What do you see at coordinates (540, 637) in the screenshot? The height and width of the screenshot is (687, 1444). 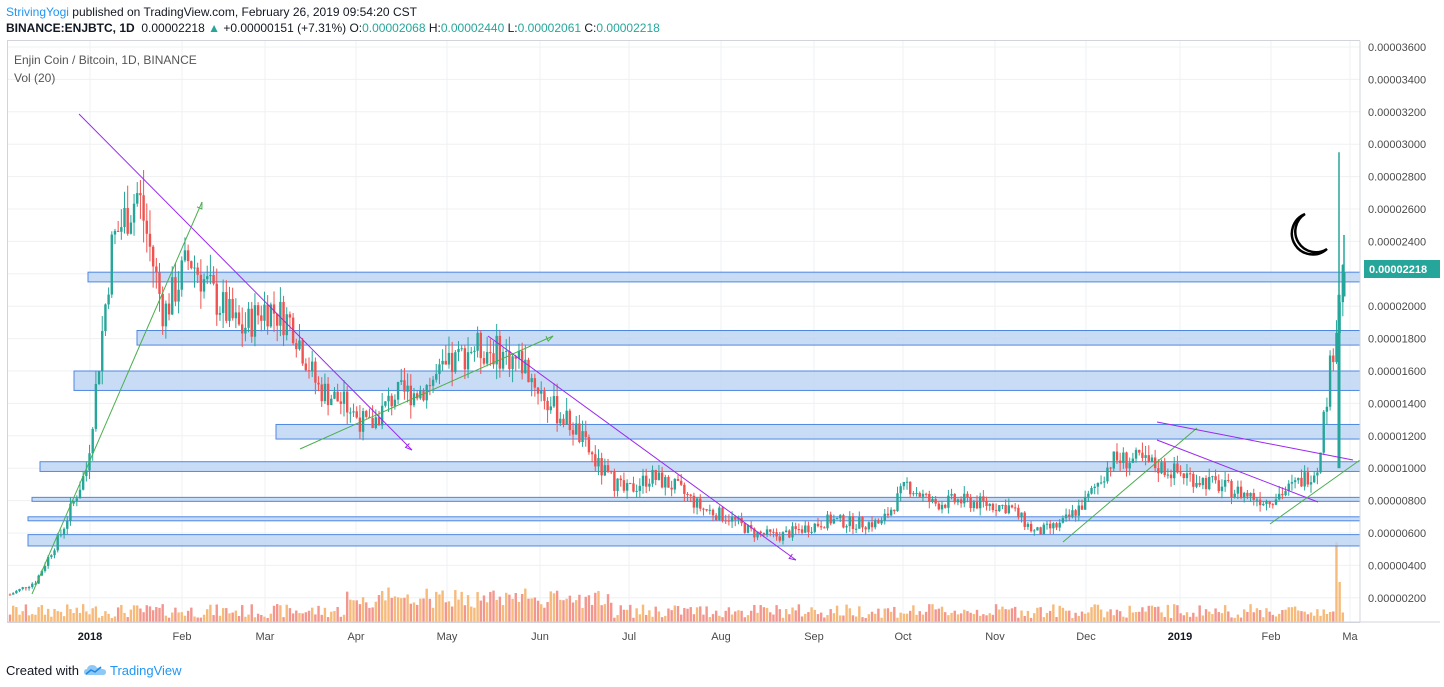 I see `x-tick-label: Jun` at bounding box center [540, 637].